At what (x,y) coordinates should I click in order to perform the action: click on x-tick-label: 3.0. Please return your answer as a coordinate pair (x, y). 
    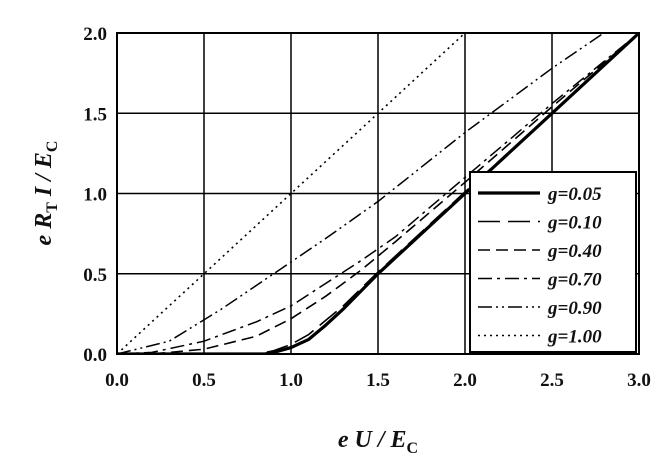
    Looking at the image, I should click on (639, 380).